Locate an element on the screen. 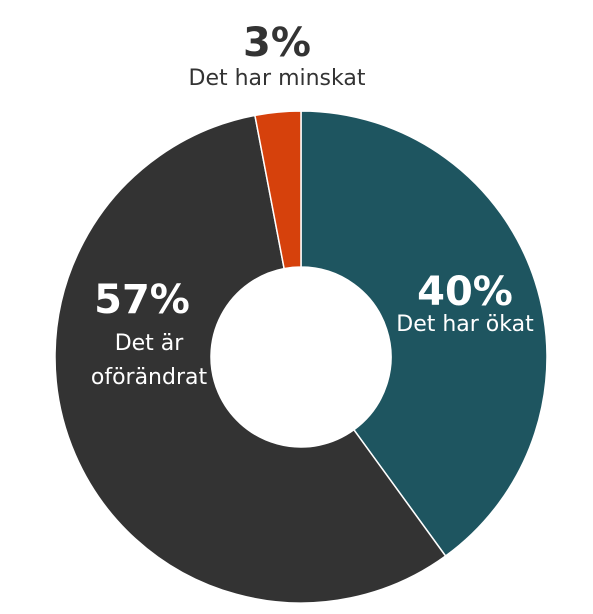  category-label-increased-line-1: Det har ökat is located at coordinates (465, 324).